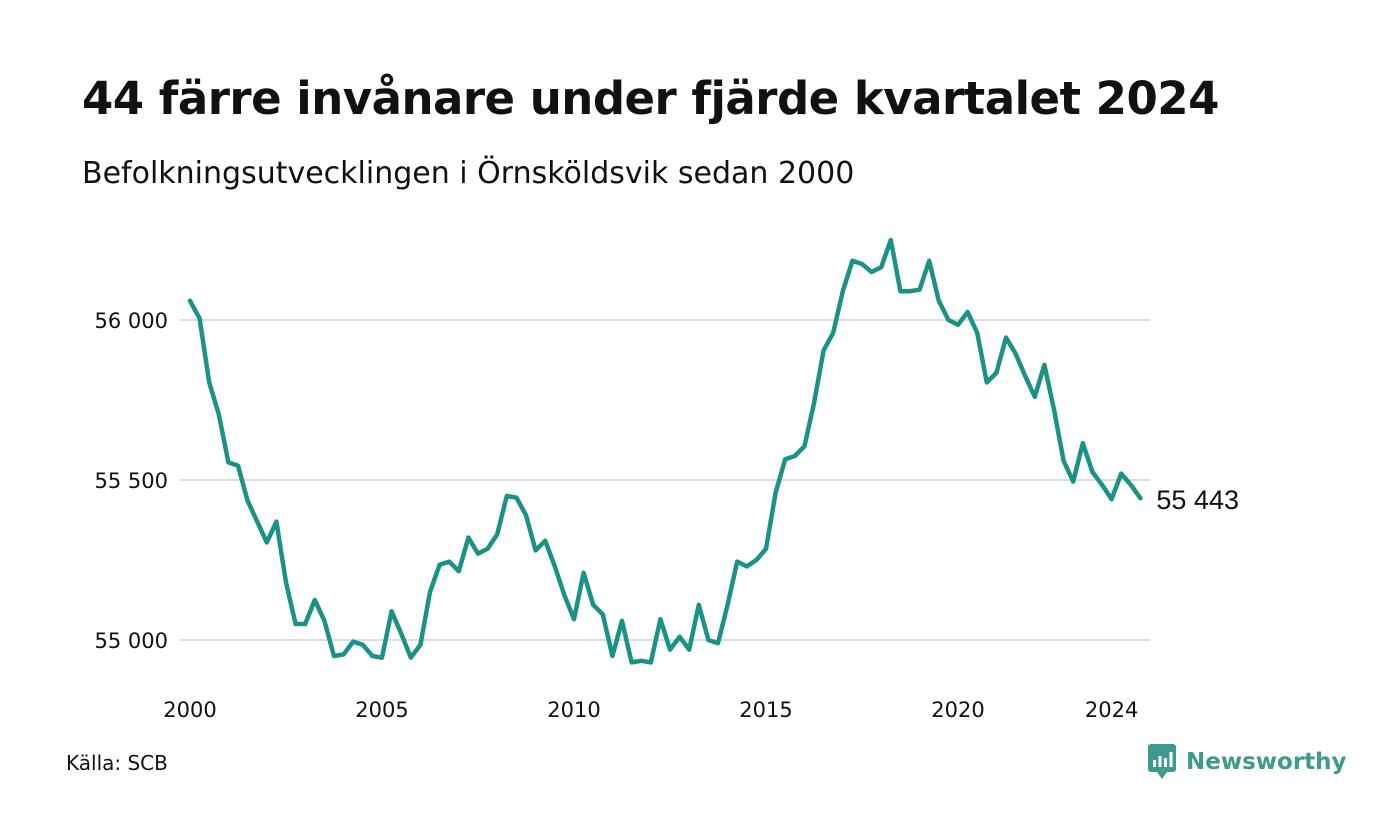  Describe the element at coordinates (765, 710) in the screenshot. I see `x-tick-label: 2015` at that location.